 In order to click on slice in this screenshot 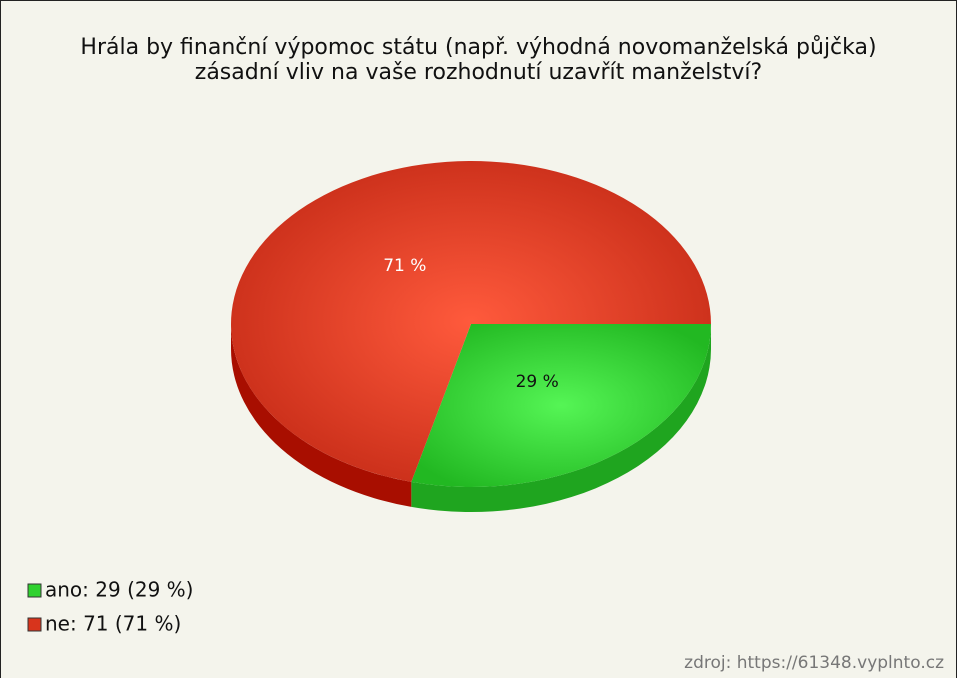, I will do `click(561, 405)`.